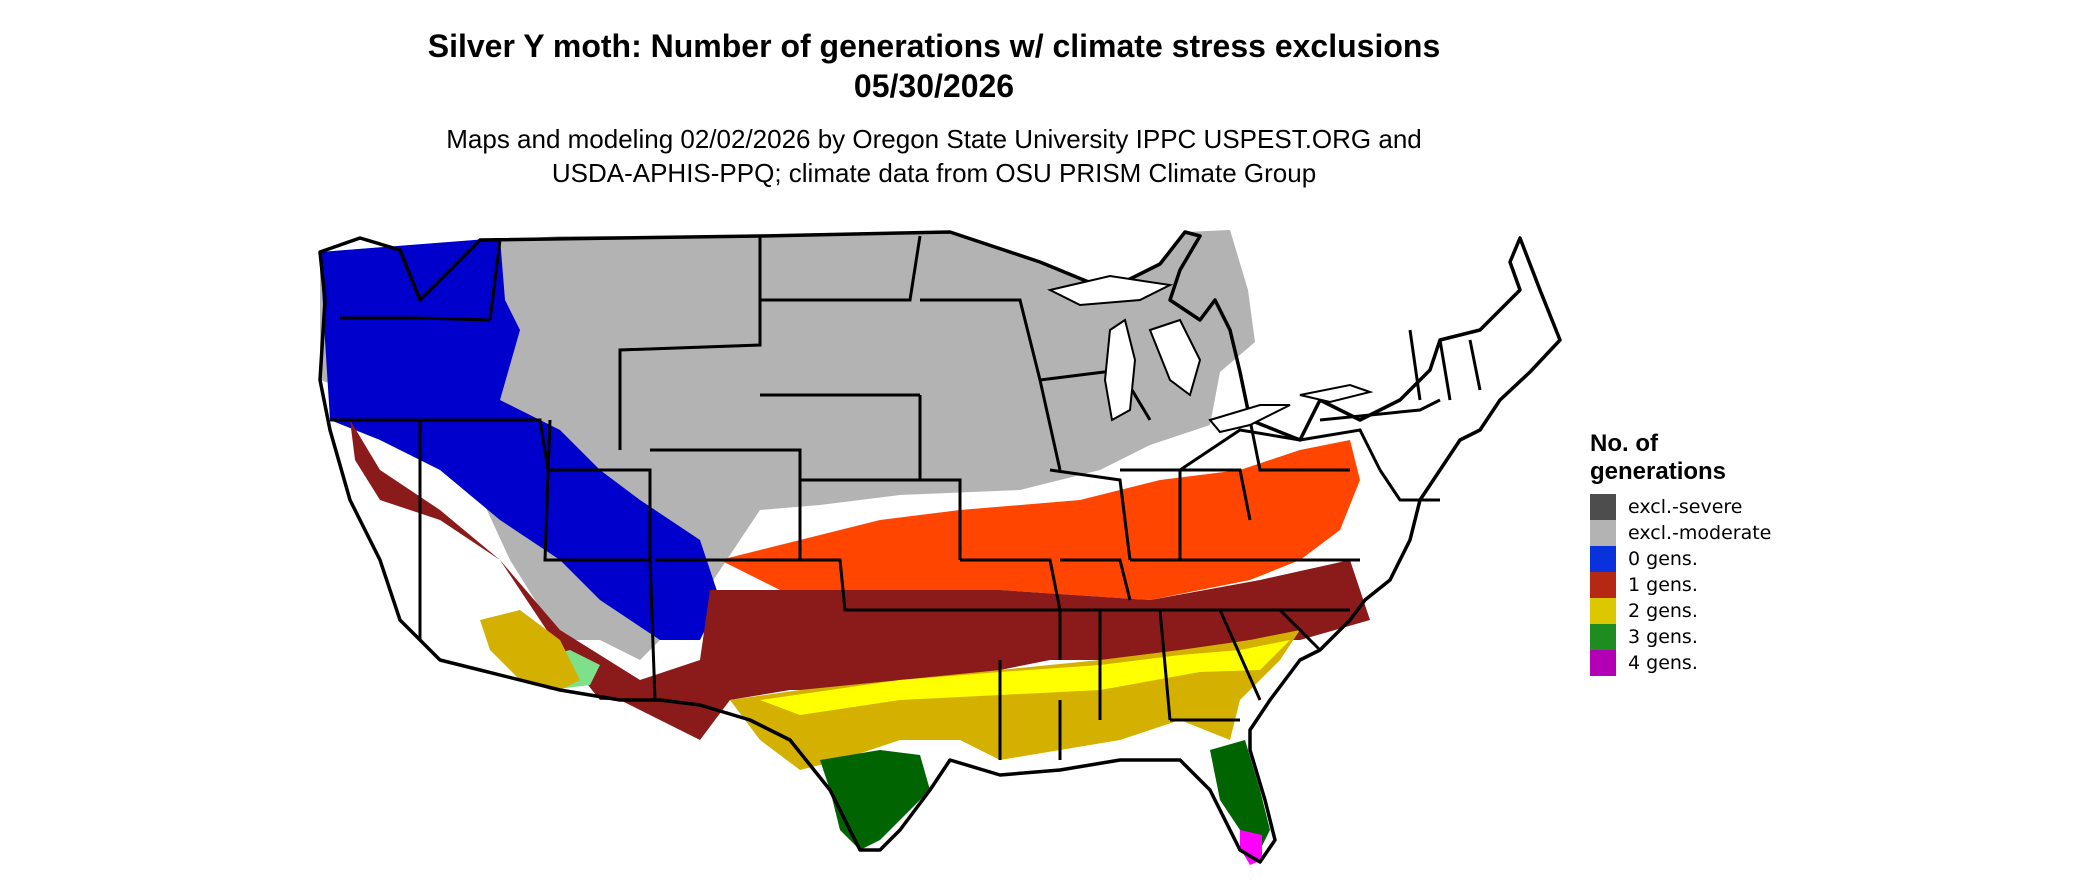  Describe the element at coordinates (1658, 471) in the screenshot. I see `legend-title-line2: generations` at that location.